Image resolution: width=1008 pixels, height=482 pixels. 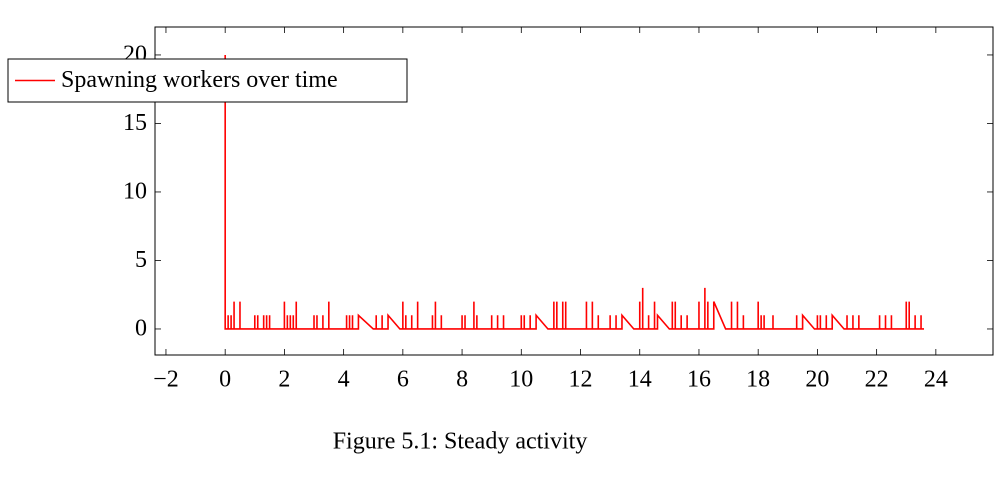 I want to click on x-tick-label: 16, so click(x=699, y=380).